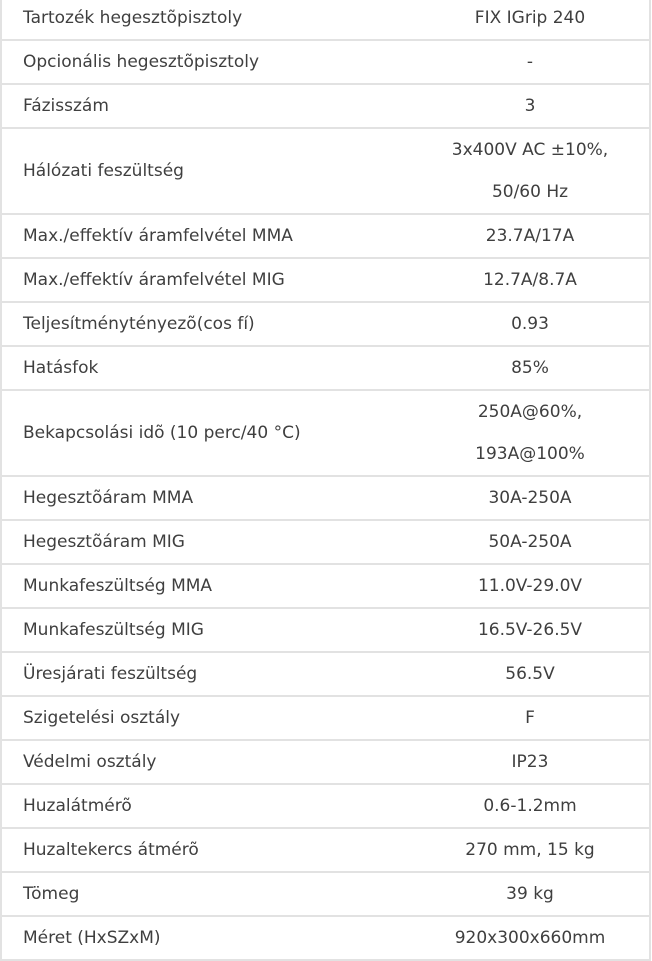 The image size is (652, 961). What do you see at coordinates (325, 586) in the screenshot?
I see `spec-row: Munkafeszültség MMA 11.0V-29.0V` at bounding box center [325, 586].